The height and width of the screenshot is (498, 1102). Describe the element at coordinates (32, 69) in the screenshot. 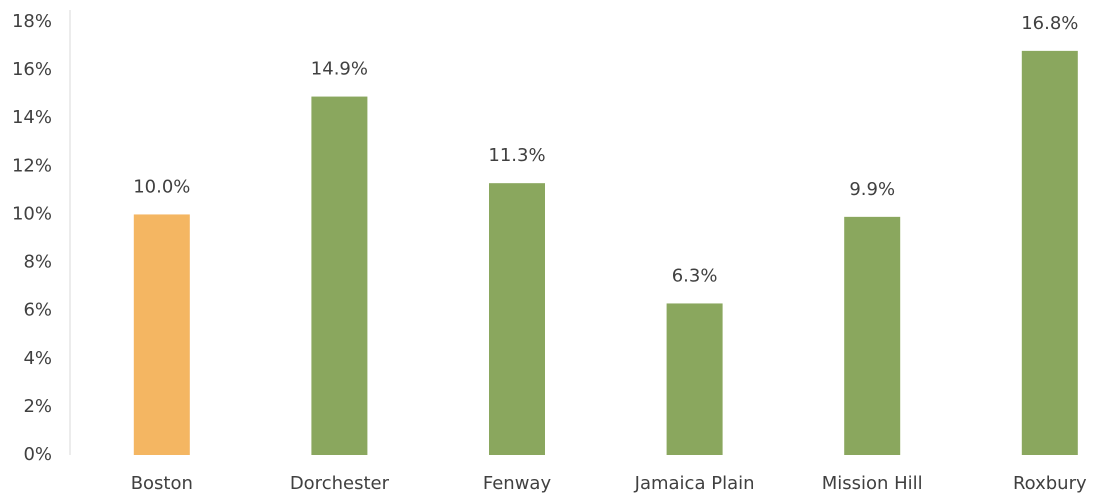

I see `y-tick-label: 16%` at that location.